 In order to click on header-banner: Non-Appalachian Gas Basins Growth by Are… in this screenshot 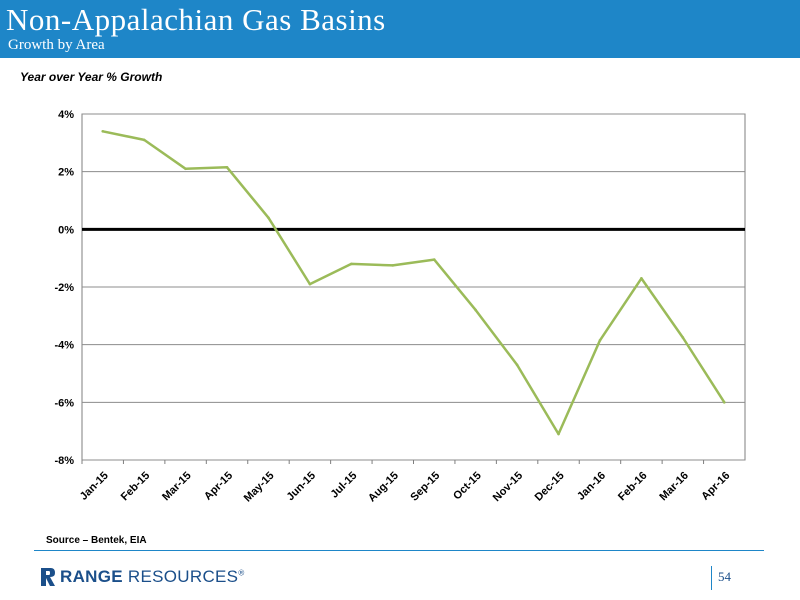, I will do `click(400, 29)`.